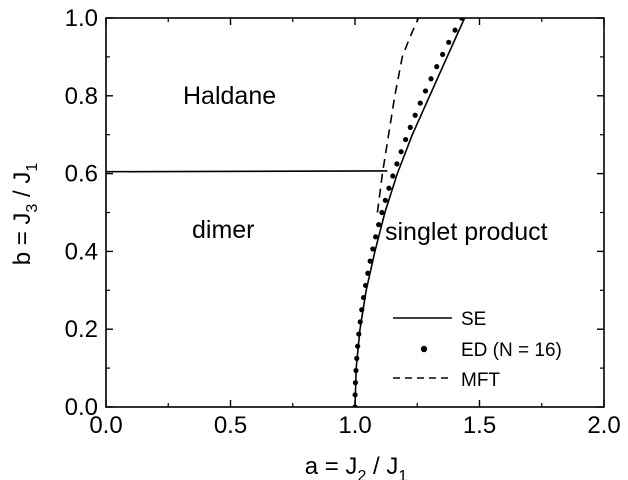 The width and height of the screenshot is (628, 480). Describe the element at coordinates (81, 407) in the screenshot. I see `y-tick-label: 0.0` at that location.